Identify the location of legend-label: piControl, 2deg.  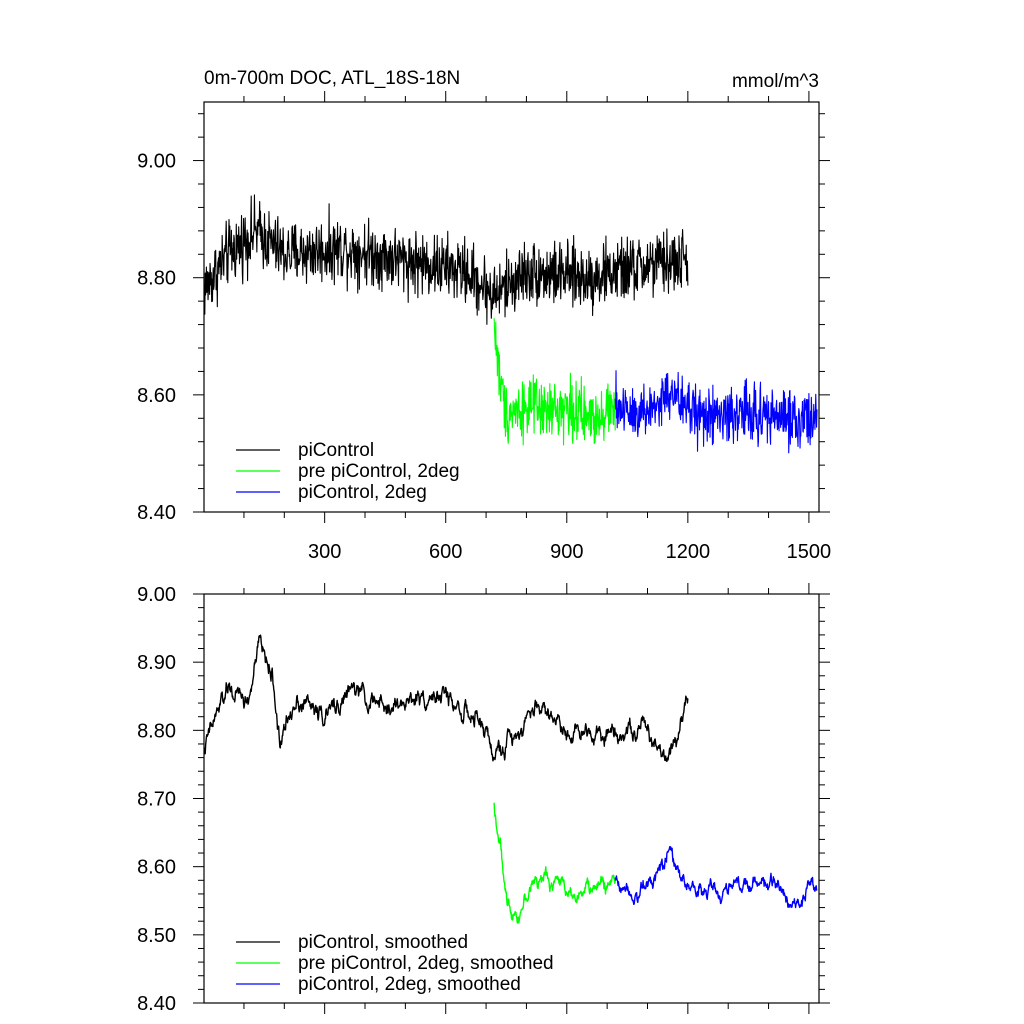
(362, 492).